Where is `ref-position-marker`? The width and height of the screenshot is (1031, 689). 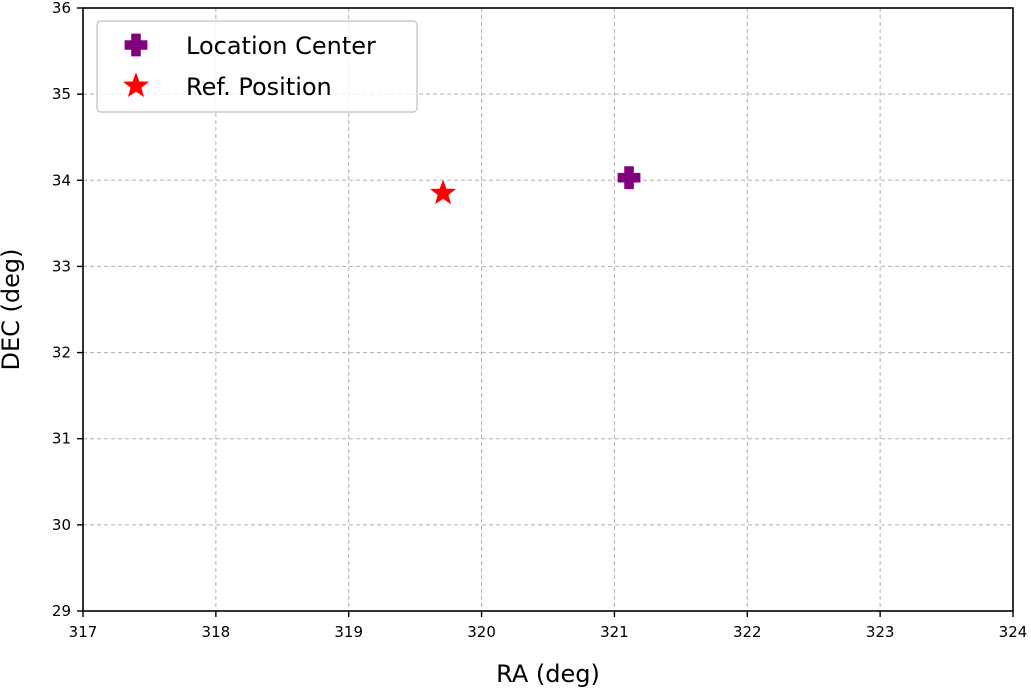 ref-position-marker is located at coordinates (443, 192).